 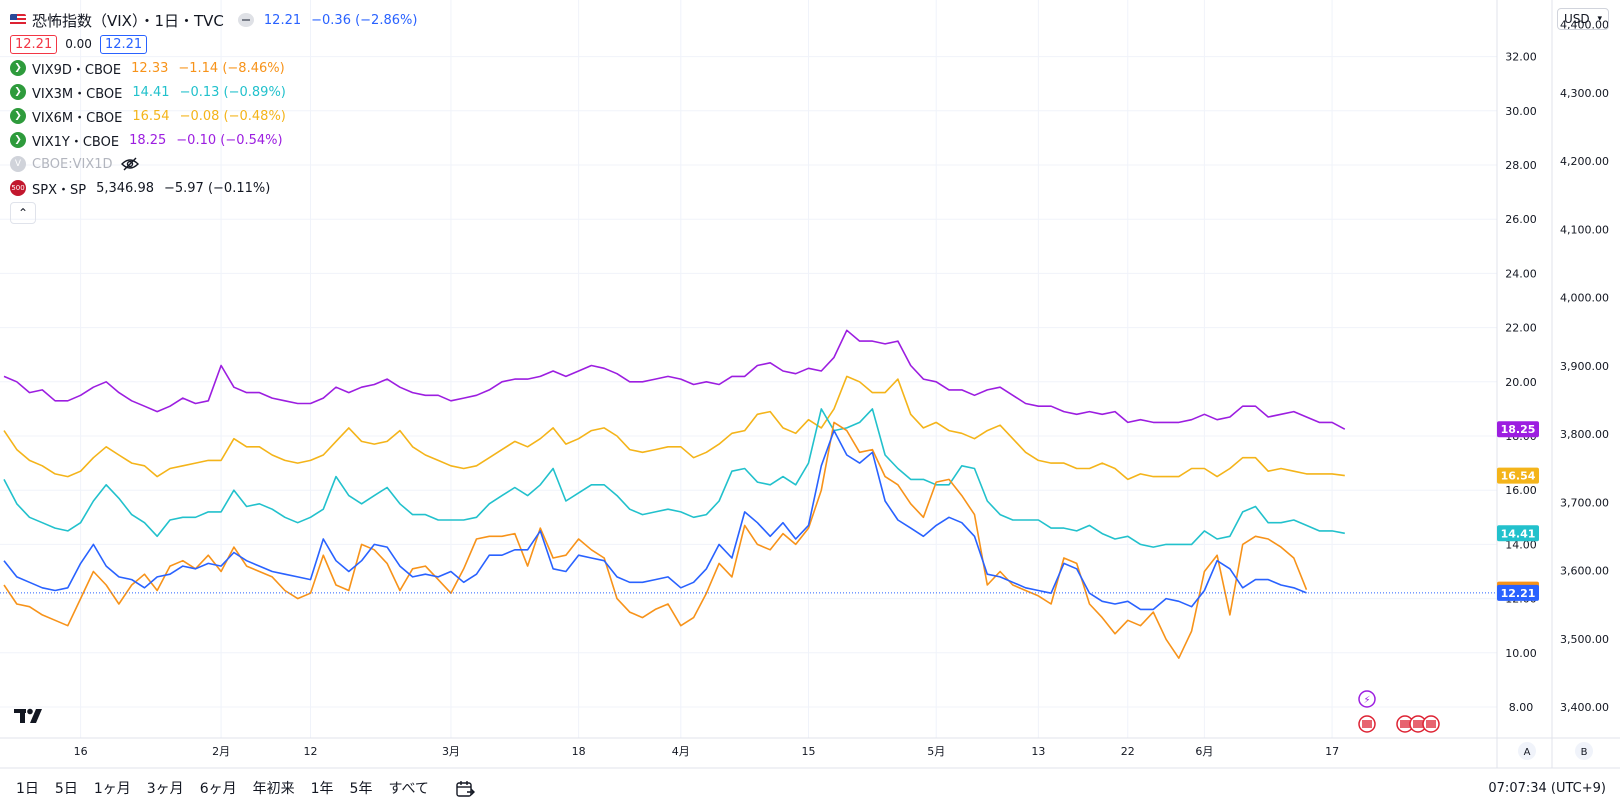 What do you see at coordinates (165, 789) in the screenshot?
I see `range-button: 3ヶ月` at bounding box center [165, 789].